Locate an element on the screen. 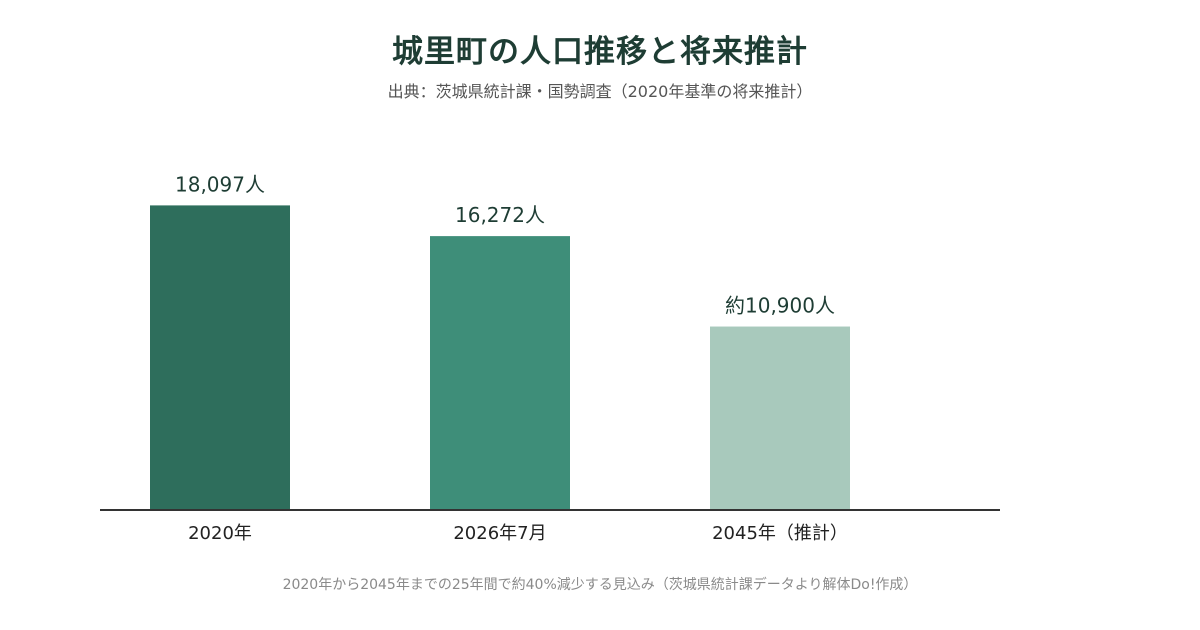  x-tick-label-1: 2020年 is located at coordinates (220, 533).